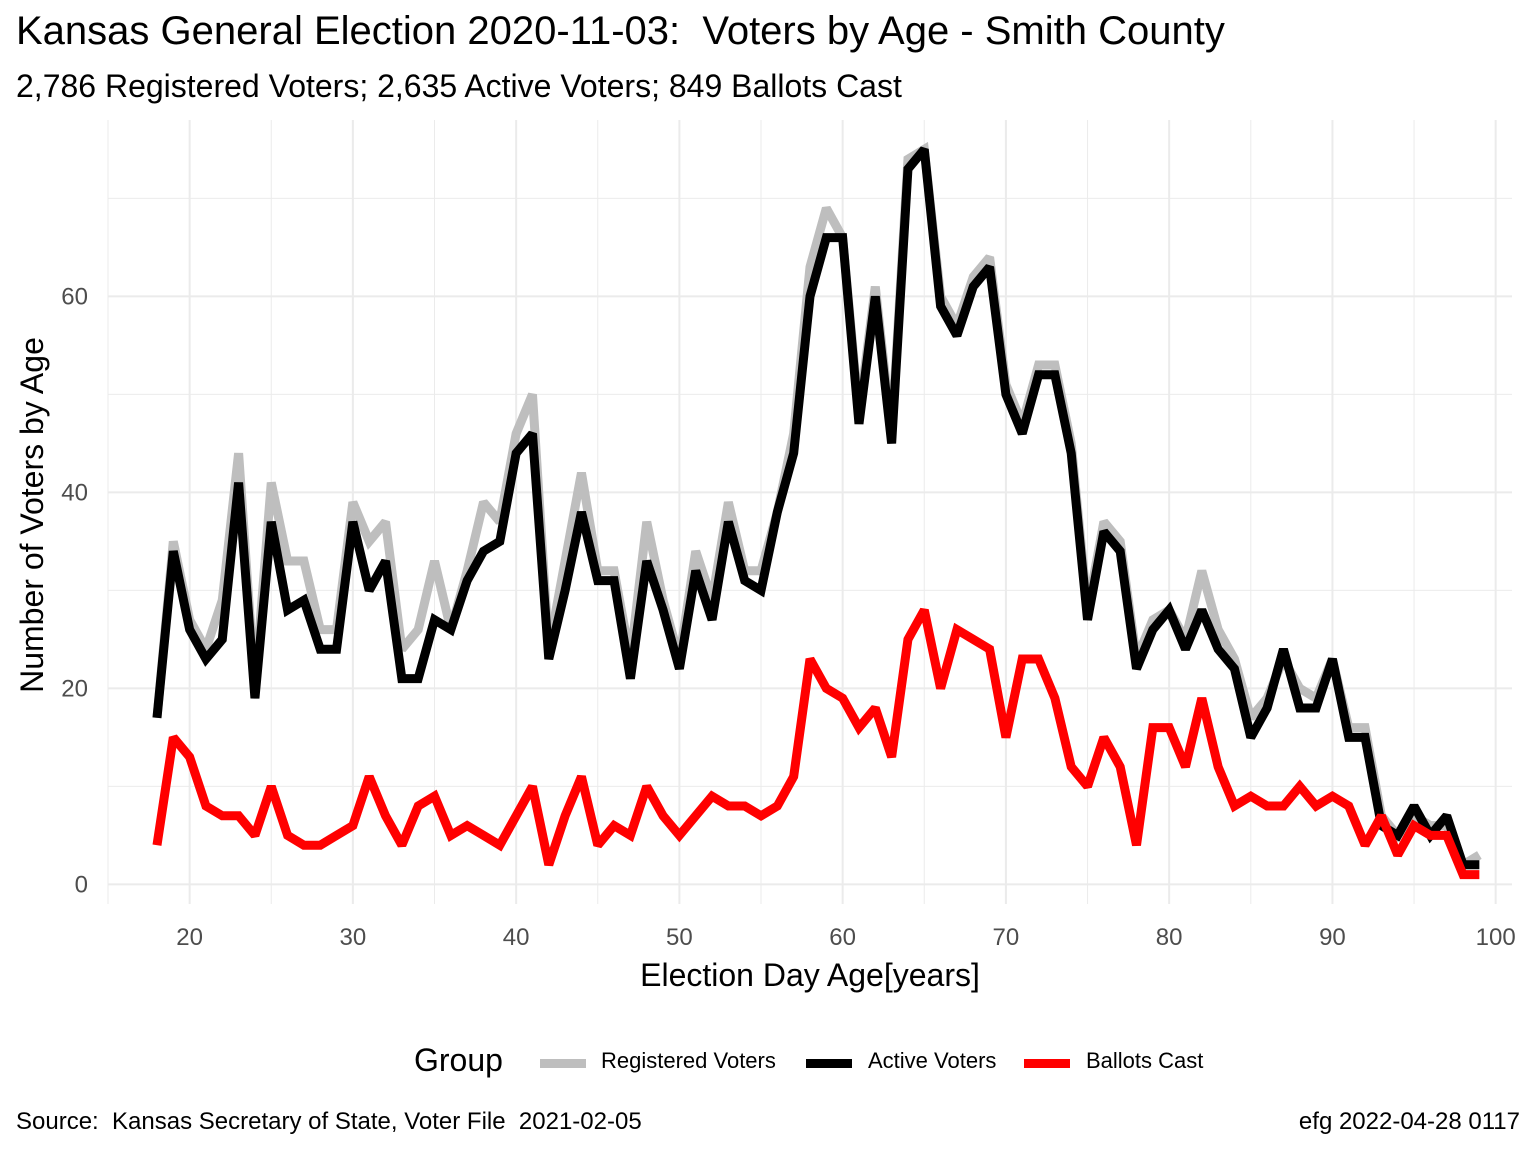 This screenshot has height=1152, width=1536. Describe the element at coordinates (1409, 1121) in the screenshot. I see `credit-caption: efg 2022-04-28 0117` at that location.